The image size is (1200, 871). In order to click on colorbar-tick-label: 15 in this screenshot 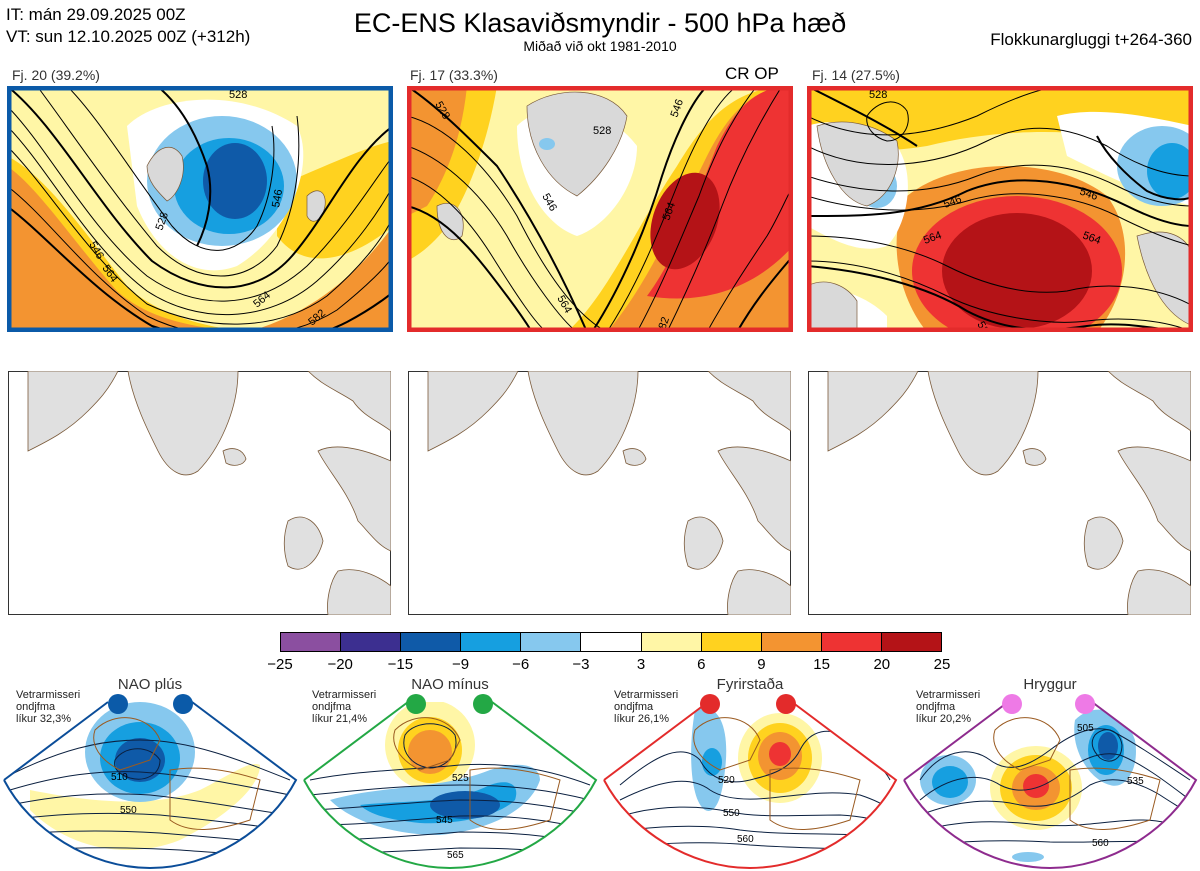, I will do `click(821, 664)`.